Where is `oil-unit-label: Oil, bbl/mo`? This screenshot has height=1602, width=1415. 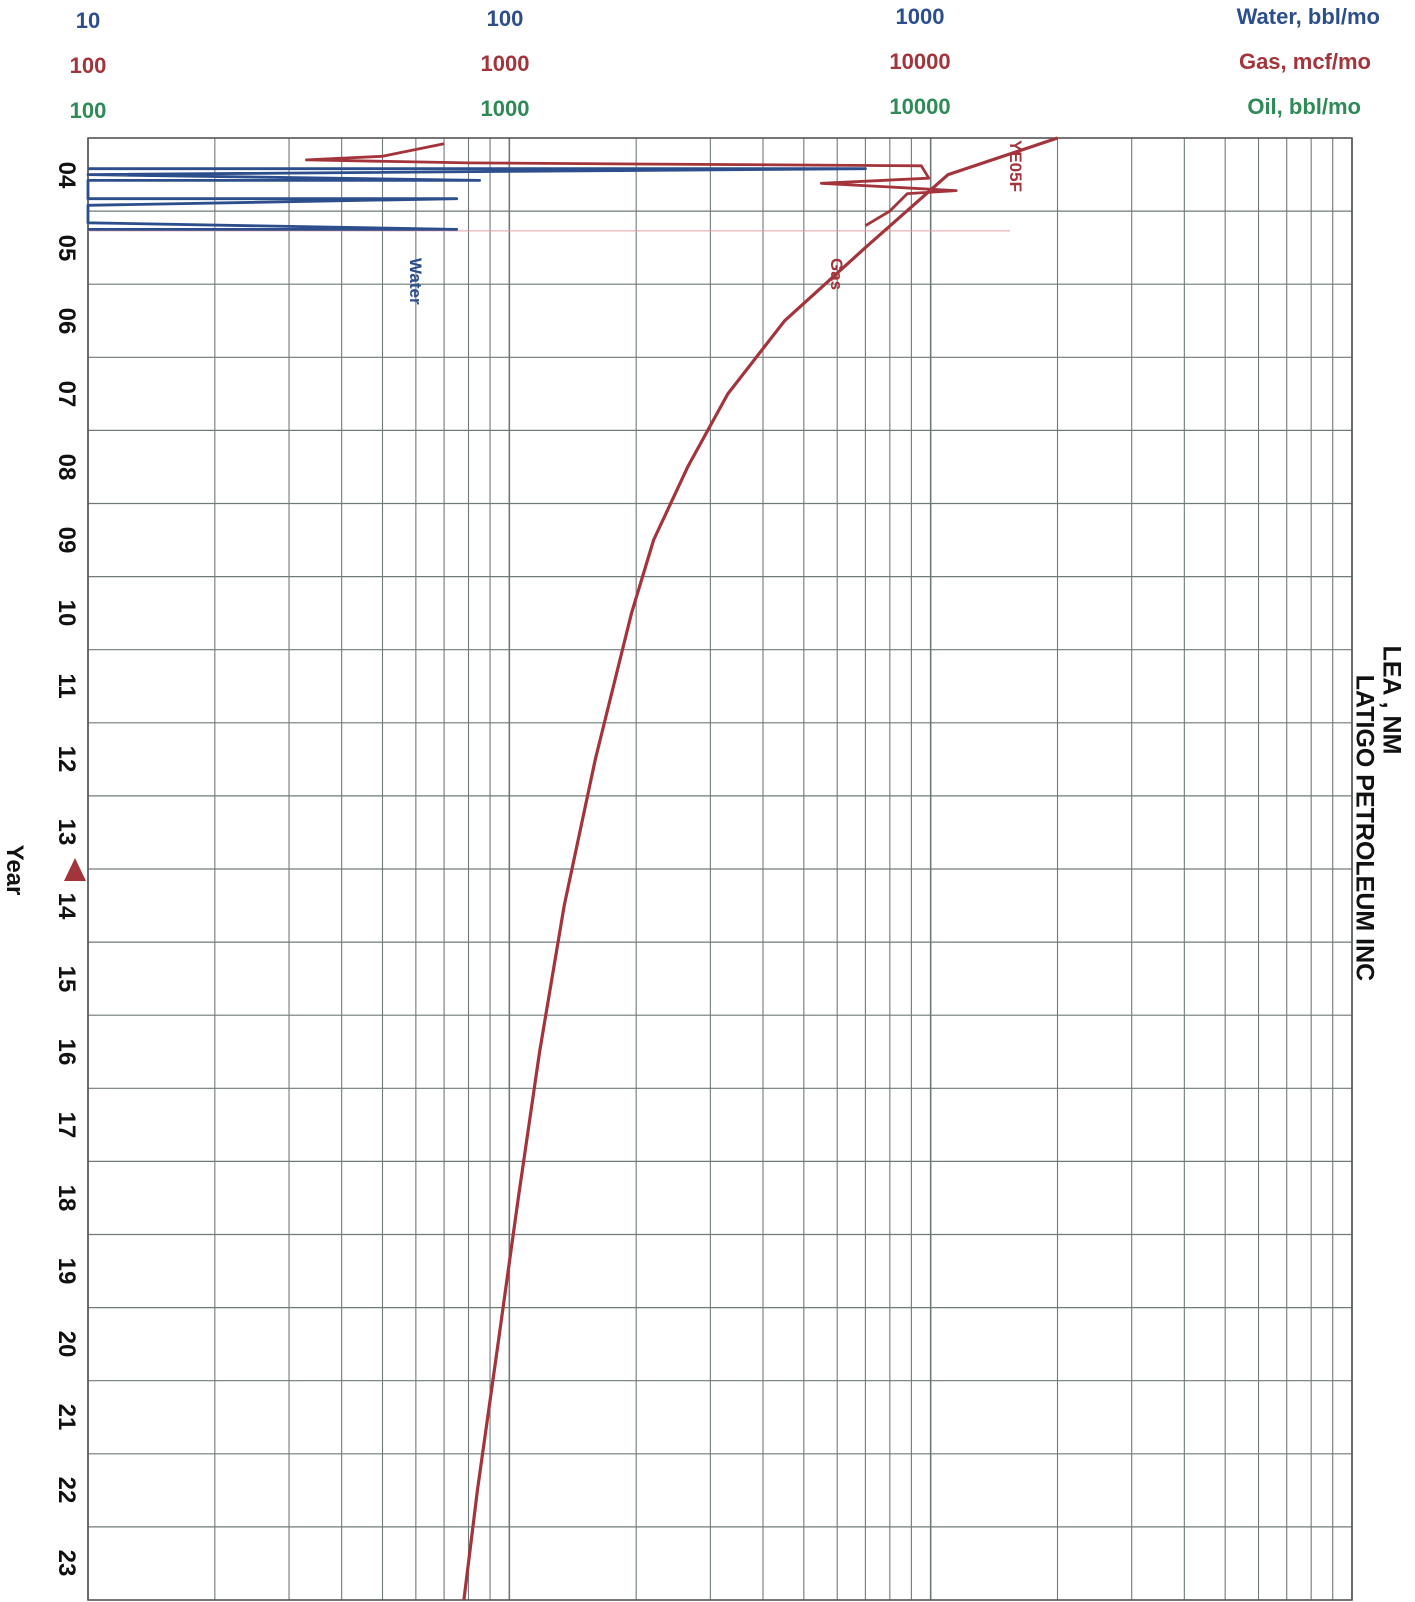
oil-unit-label: Oil, bbl/mo is located at coordinates (1304, 106).